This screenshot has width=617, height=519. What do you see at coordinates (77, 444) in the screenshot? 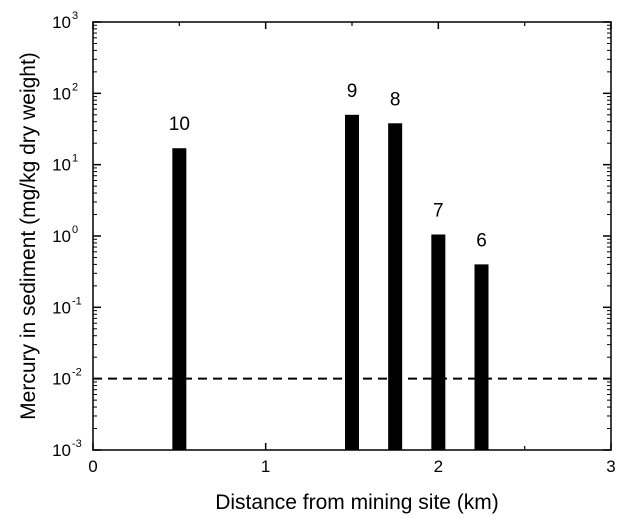
I see `y-tick-exponent: -3` at bounding box center [77, 444].